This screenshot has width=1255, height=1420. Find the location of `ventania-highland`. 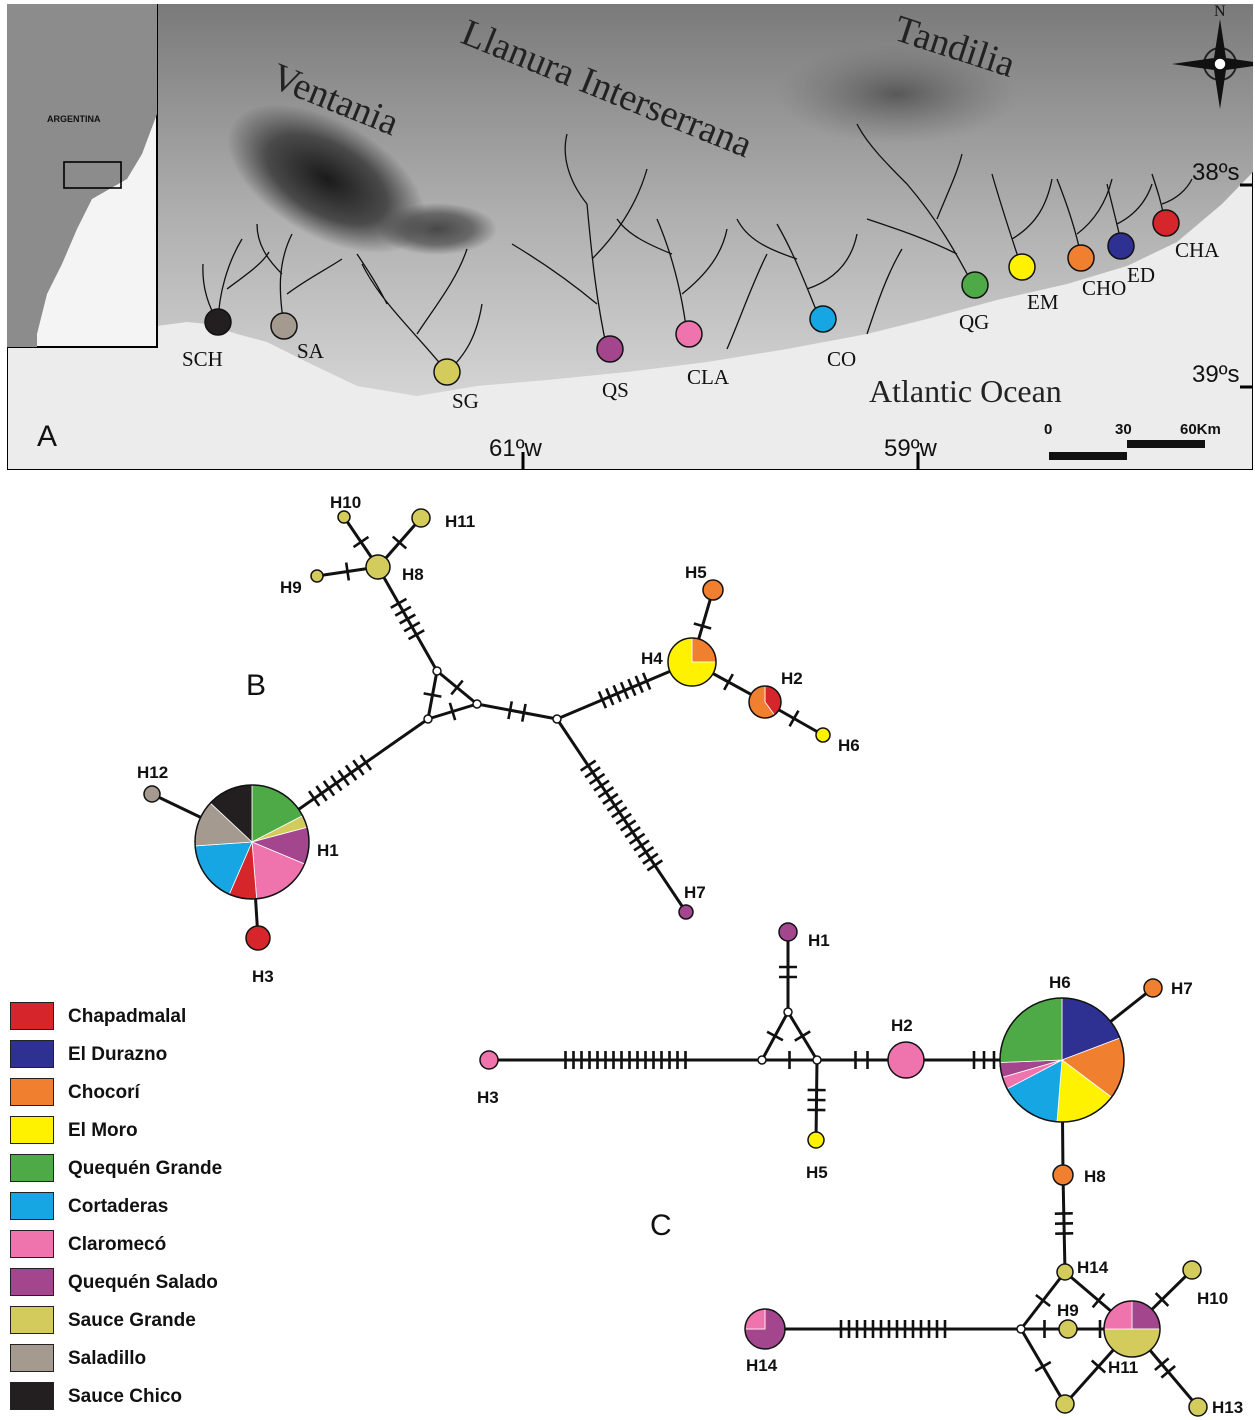

ventania-highland is located at coordinates (327, 179).